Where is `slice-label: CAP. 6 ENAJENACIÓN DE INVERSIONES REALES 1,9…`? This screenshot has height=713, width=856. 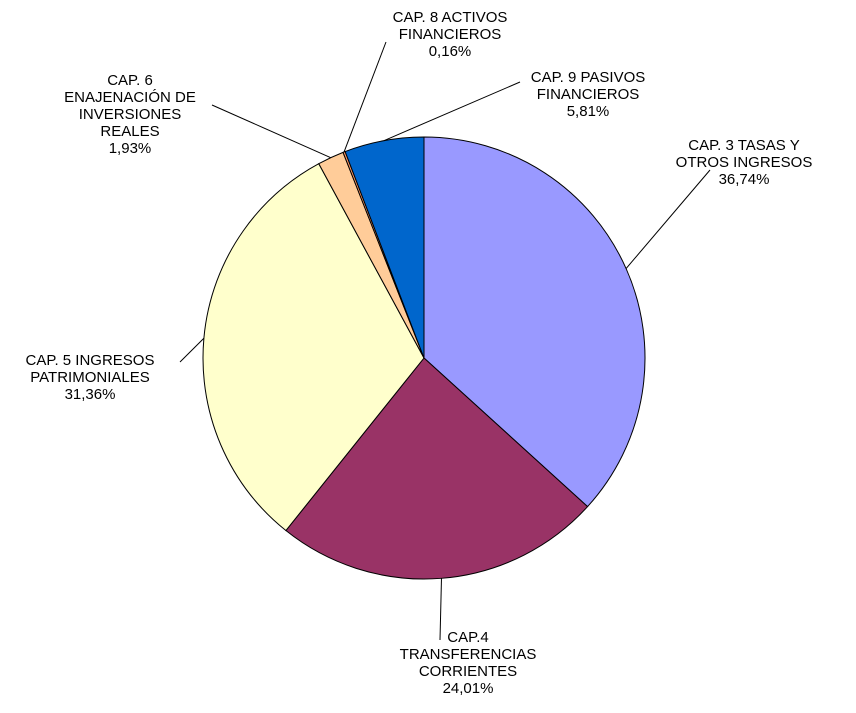
slice-label: CAP. 6 ENAJENACIÓN DE INVERSIONES REALES 1,9… is located at coordinates (130, 114).